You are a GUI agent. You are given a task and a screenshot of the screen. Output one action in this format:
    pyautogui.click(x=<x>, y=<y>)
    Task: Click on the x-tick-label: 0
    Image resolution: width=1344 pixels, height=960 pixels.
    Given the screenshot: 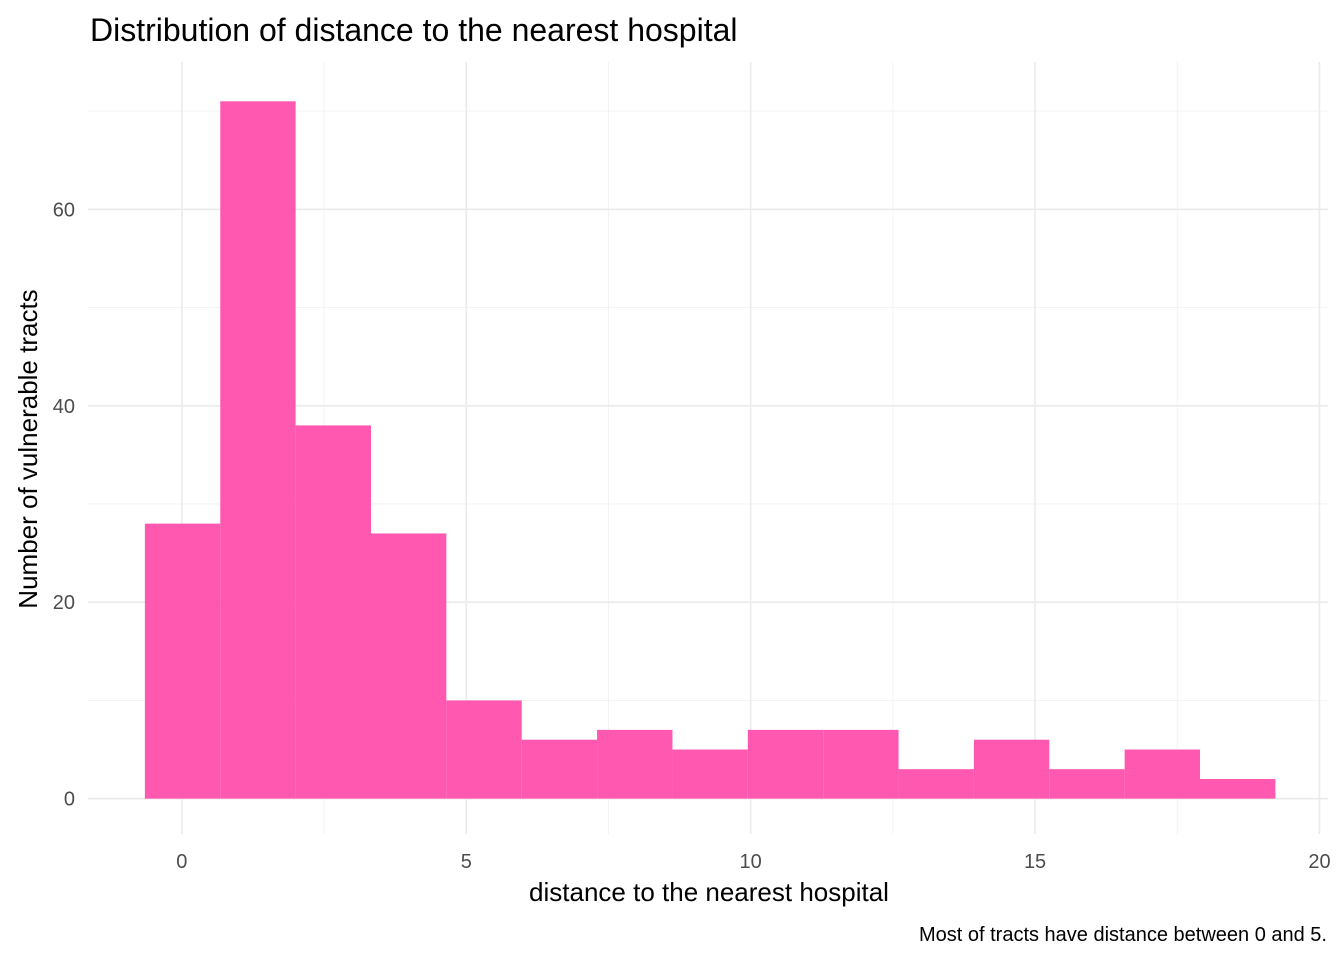 What is the action you would take?
    pyautogui.click(x=181, y=862)
    